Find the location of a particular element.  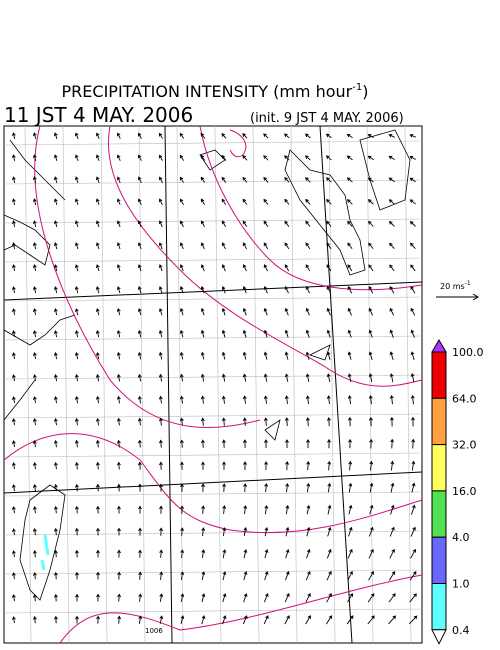

isobar is located at coordinates (238, 143).